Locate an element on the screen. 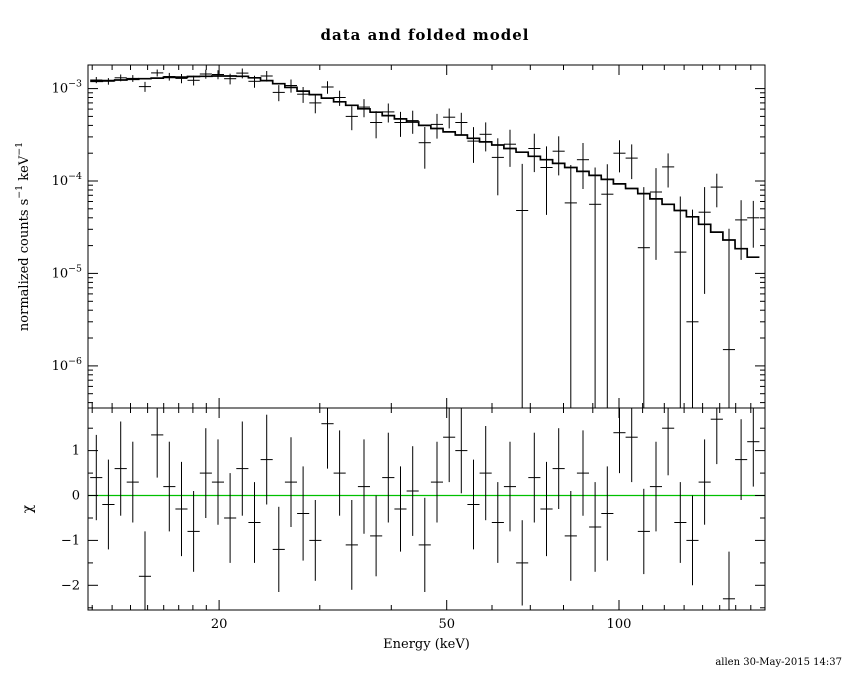 The image size is (850, 680). chi-tick-label: −2 is located at coordinates (70, 585).